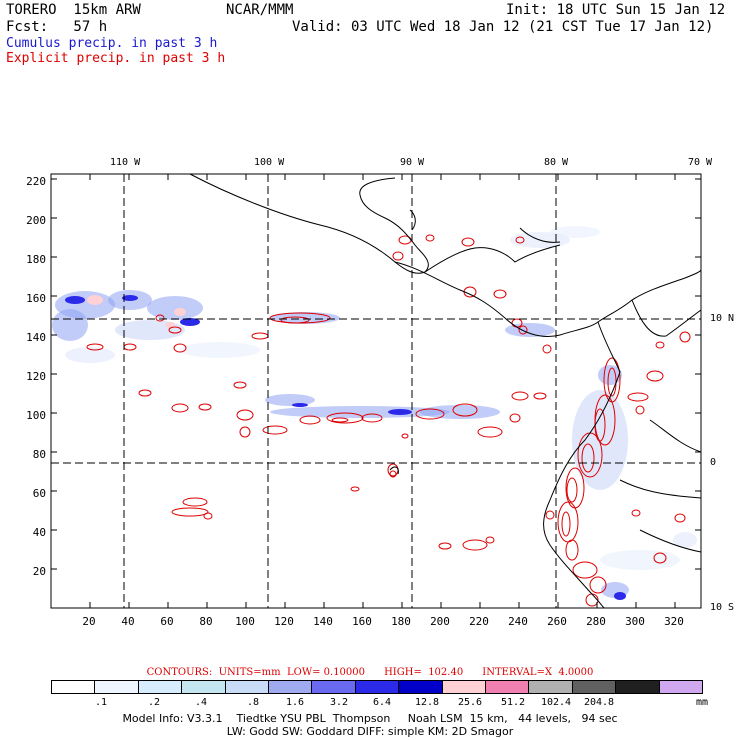 Image resolution: width=740 pixels, height=740 pixels. I want to click on y-tick-label: 160, so click(36, 298).